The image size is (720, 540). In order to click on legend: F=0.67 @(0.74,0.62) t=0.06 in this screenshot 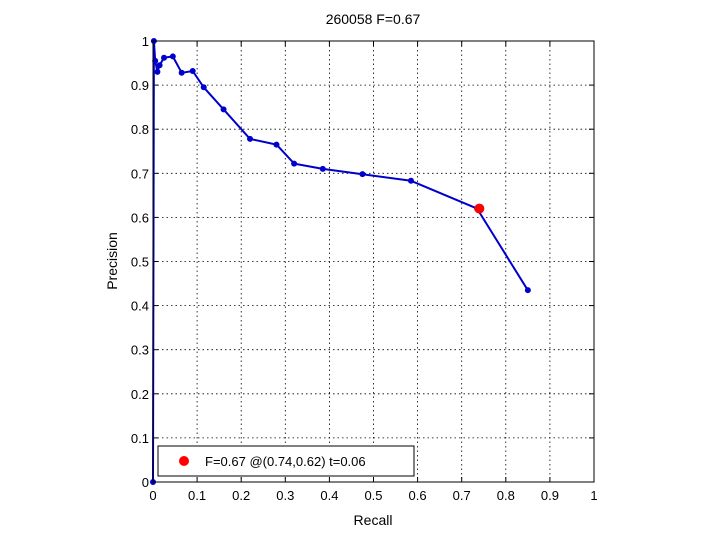, I will do `click(286, 461)`.